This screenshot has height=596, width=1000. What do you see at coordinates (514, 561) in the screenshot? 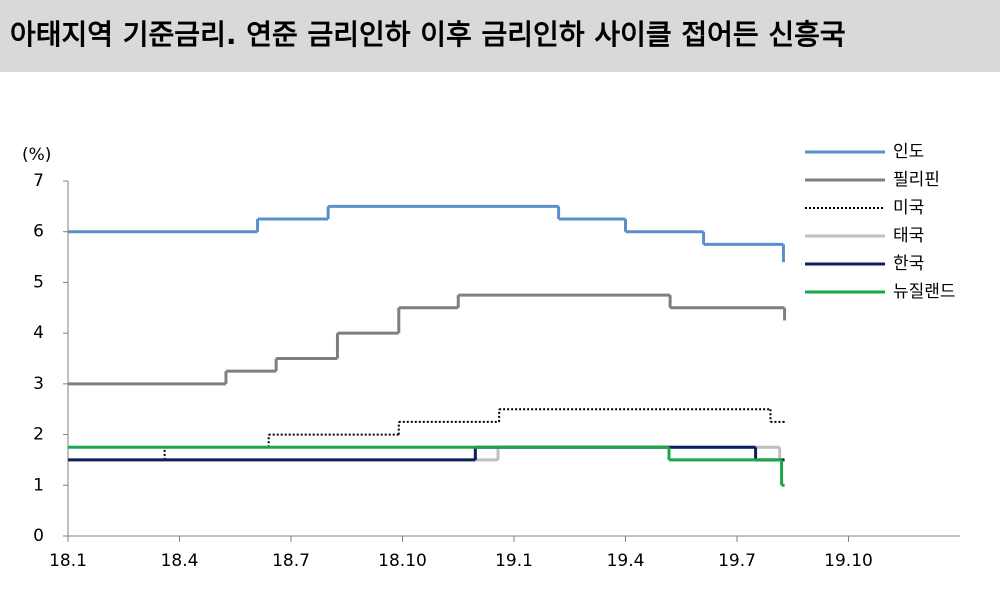
I see `x-tick-label: 19.1` at bounding box center [514, 561].